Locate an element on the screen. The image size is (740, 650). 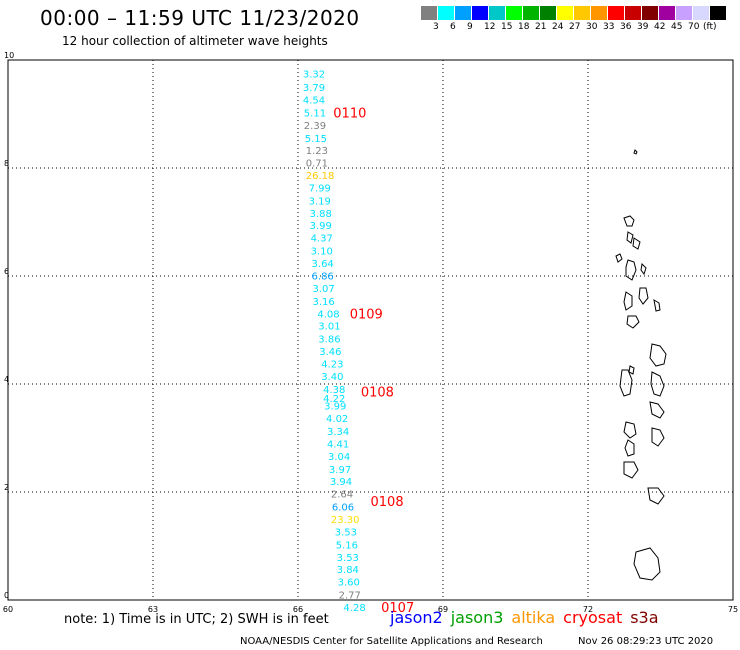
legend-label: 21 is located at coordinates (541, 27).